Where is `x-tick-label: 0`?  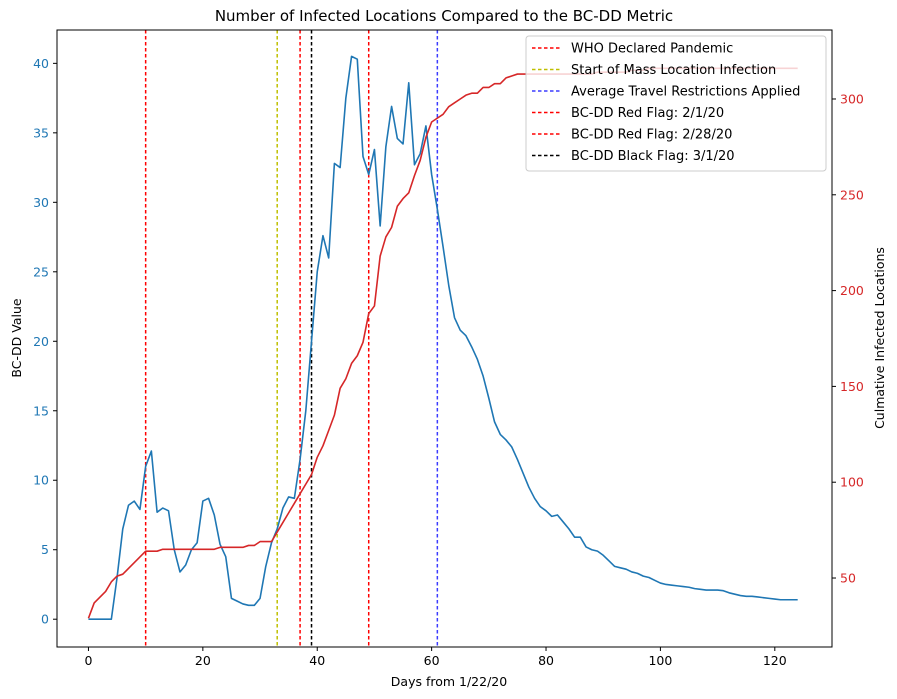 x-tick-label: 0 is located at coordinates (88, 660).